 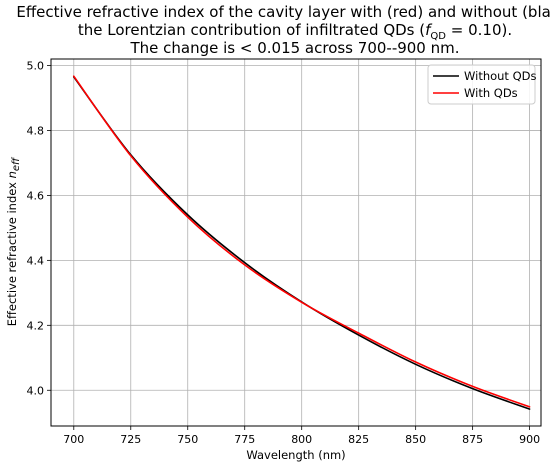 What do you see at coordinates (12, 174) in the screenshot?
I see `y-axis-label-n: n` at bounding box center [12, 174].